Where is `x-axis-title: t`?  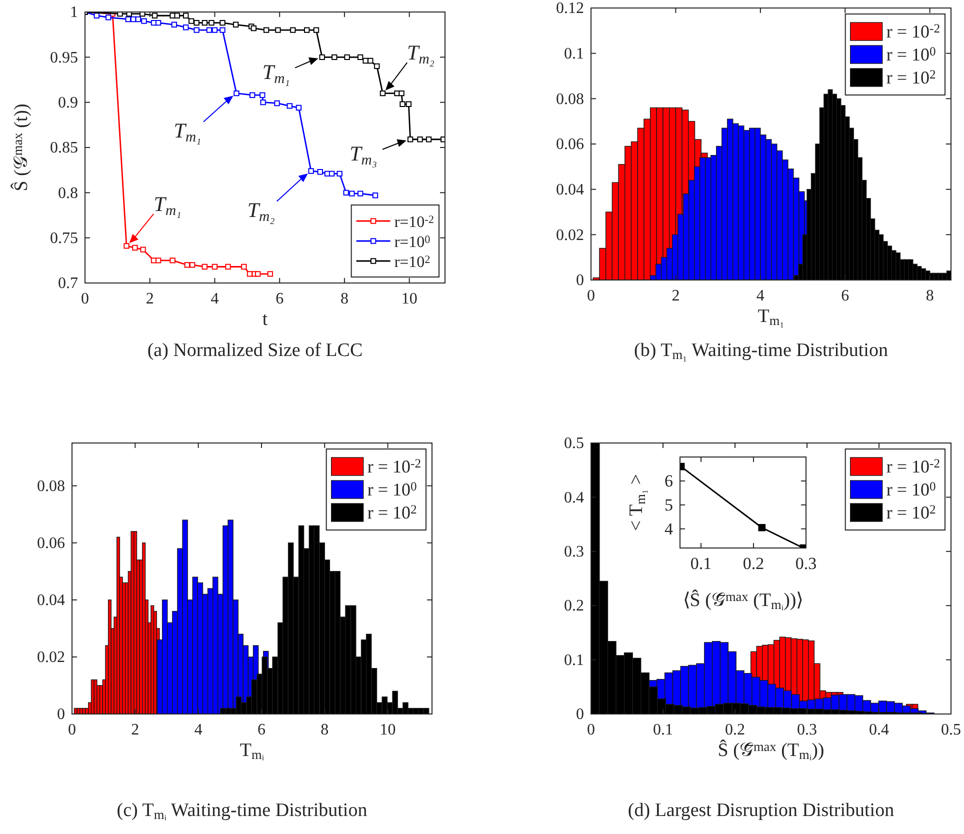 x-axis-title: t is located at coordinates (265, 319).